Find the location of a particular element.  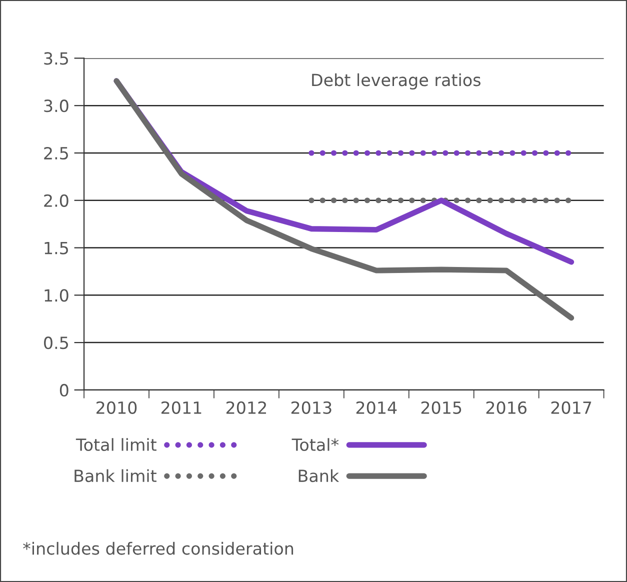

y-tick-label: 1.0 is located at coordinates (56, 295).